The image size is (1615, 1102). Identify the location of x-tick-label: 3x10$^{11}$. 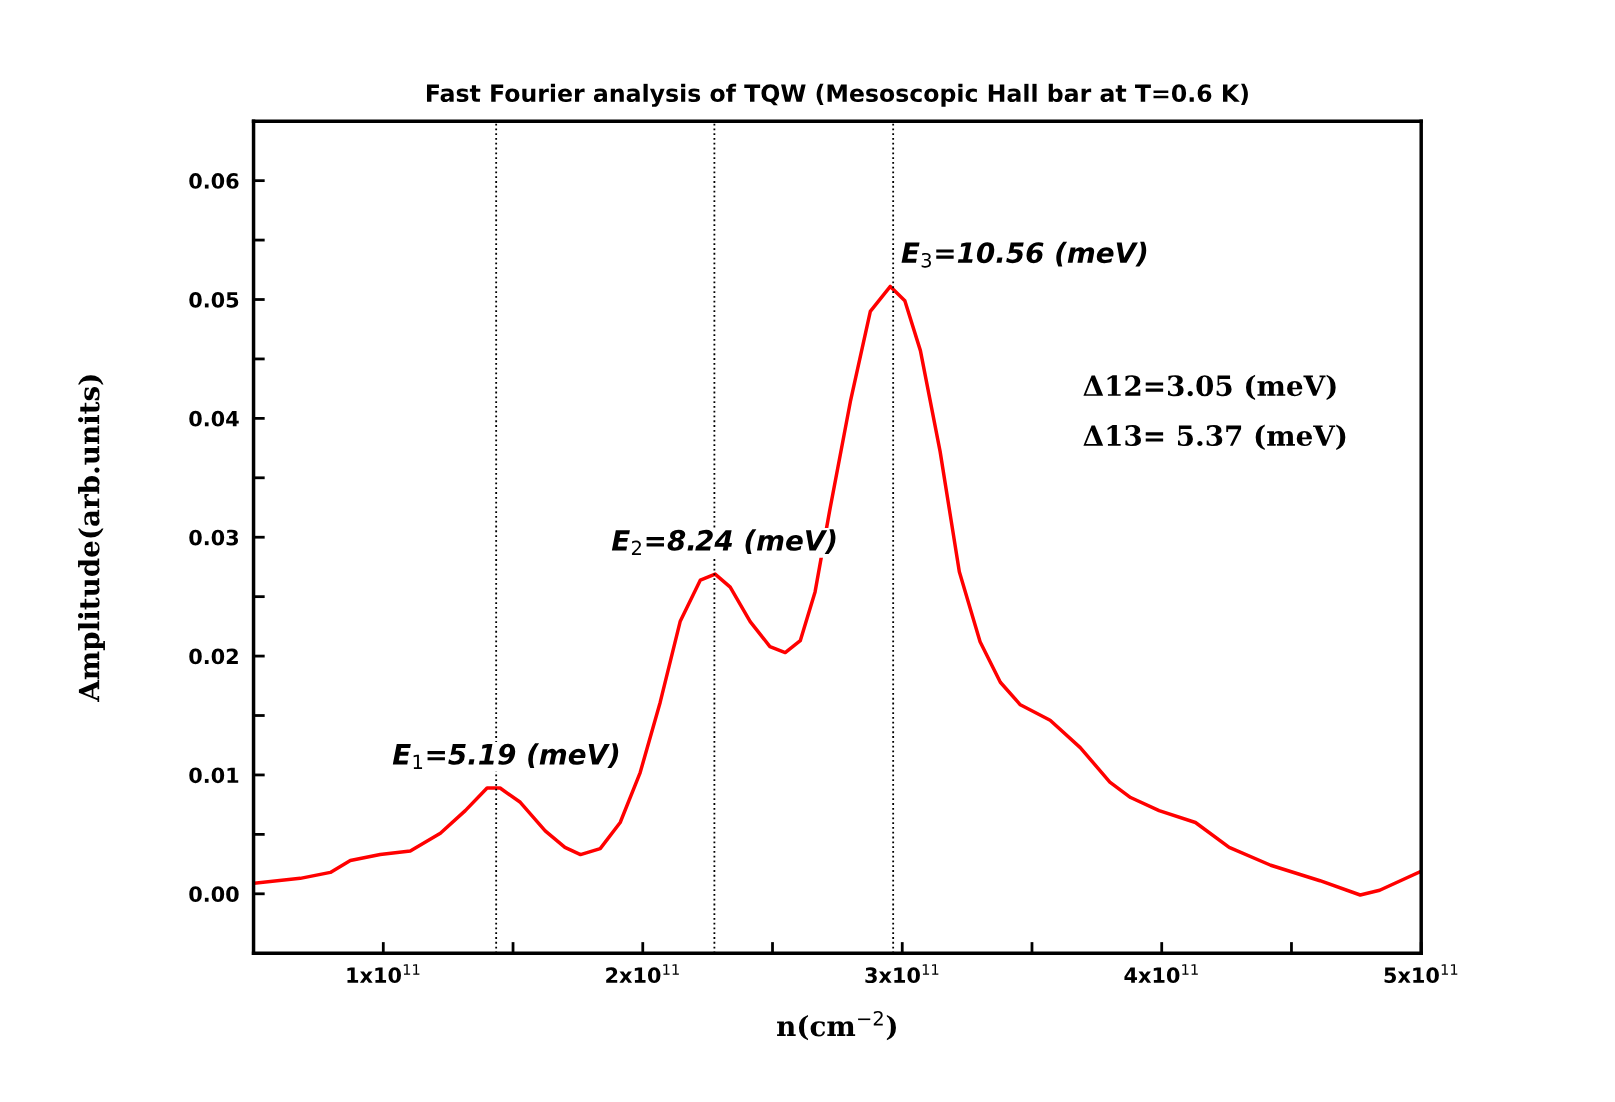
(902, 974).